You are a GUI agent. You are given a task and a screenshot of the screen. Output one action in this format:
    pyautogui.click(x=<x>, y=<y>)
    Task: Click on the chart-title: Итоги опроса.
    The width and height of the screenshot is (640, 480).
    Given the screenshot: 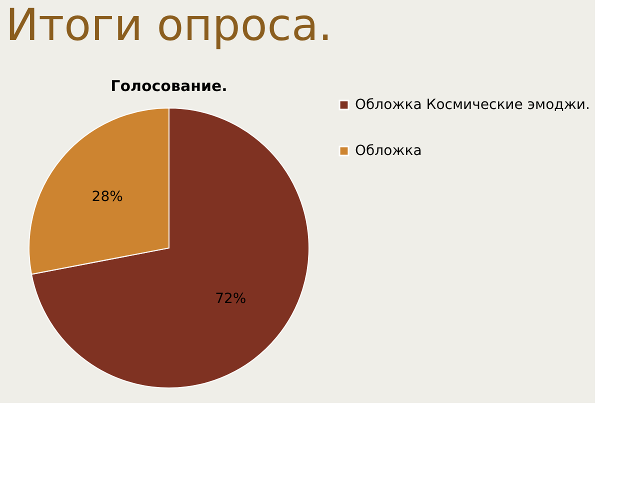 What is the action you would take?
    pyautogui.click(x=169, y=25)
    